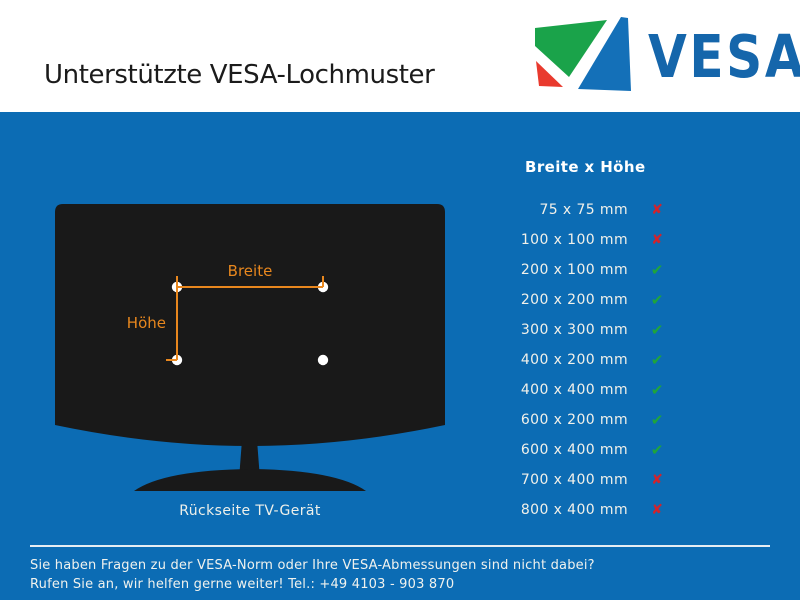 The image size is (800, 600). I want to click on vesa-size-value: 100 x 100 mm, so click(574, 240).